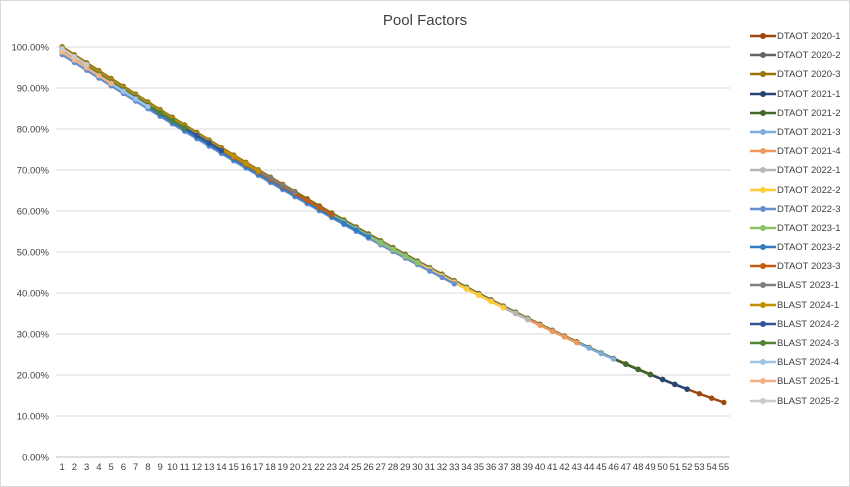  What do you see at coordinates (33, 89) in the screenshot?
I see `y-tick-label: 90.00%` at bounding box center [33, 89].